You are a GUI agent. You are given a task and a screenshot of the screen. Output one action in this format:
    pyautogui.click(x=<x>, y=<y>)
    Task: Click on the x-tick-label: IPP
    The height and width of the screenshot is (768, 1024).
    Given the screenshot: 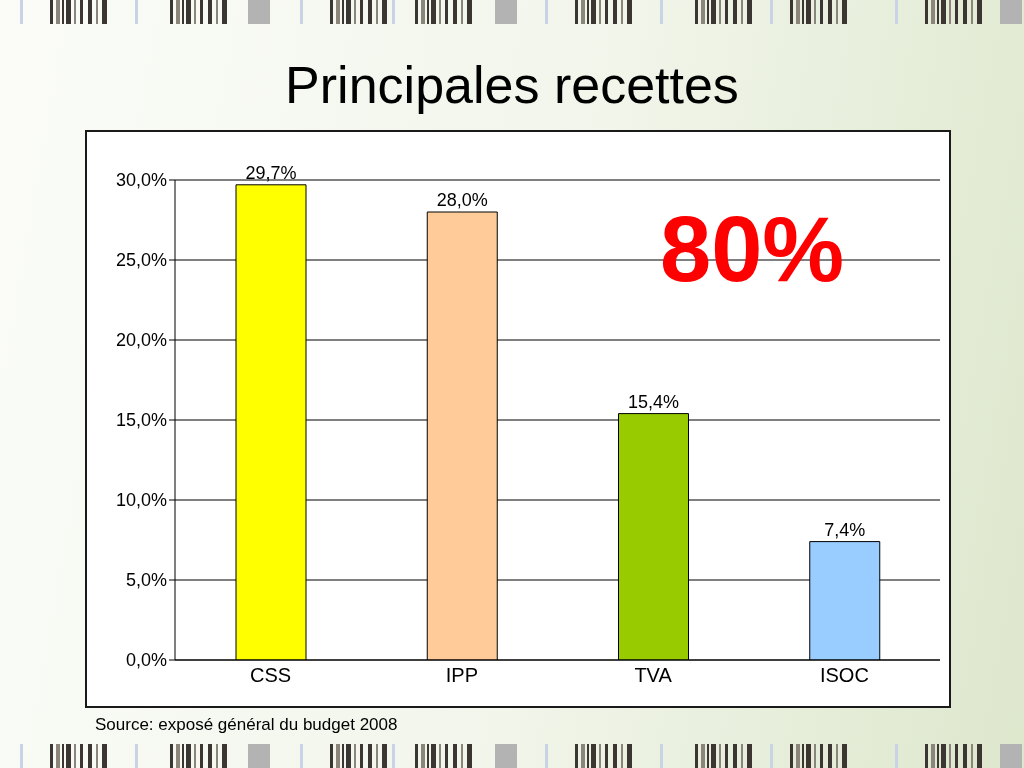 What is the action you would take?
    pyautogui.click(x=461, y=675)
    